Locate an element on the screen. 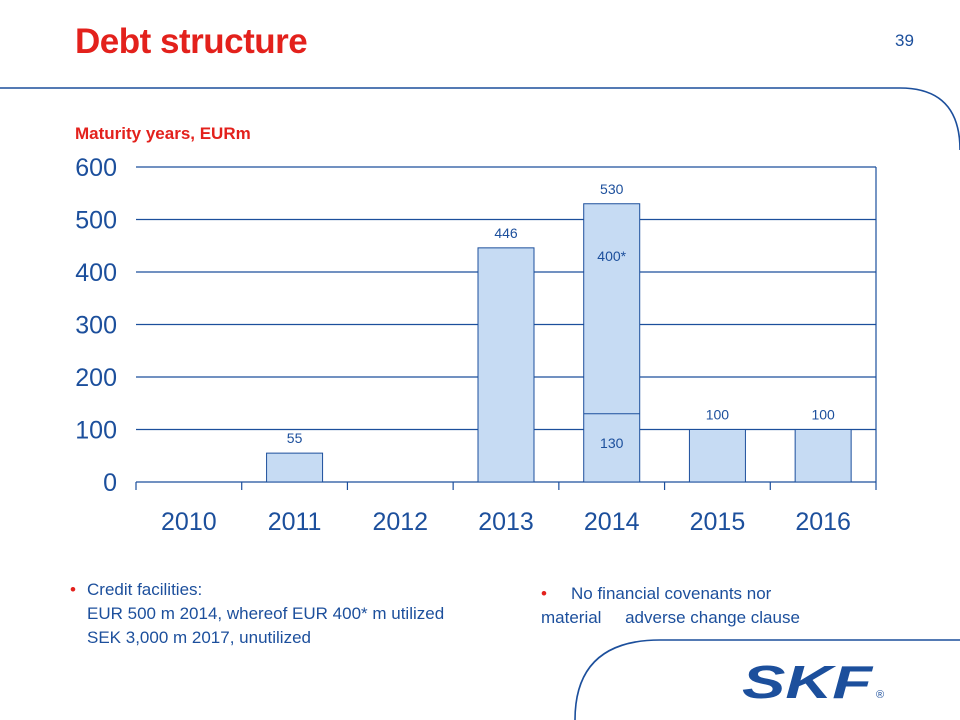  x-tick-label: 2010 is located at coordinates (189, 522).